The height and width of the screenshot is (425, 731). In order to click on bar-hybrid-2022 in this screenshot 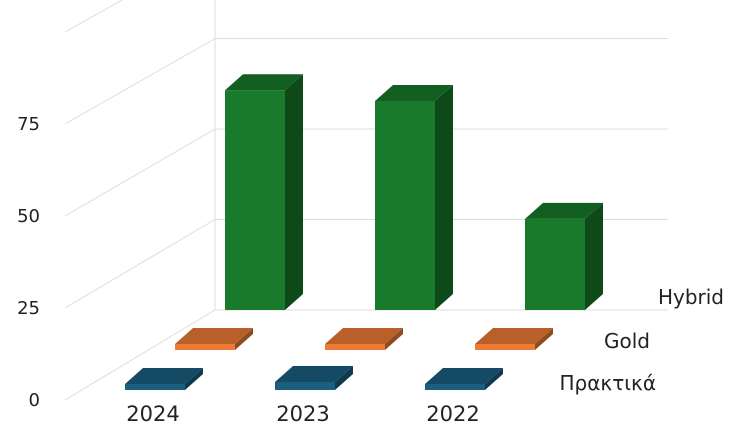, I will do `click(564, 256)`.